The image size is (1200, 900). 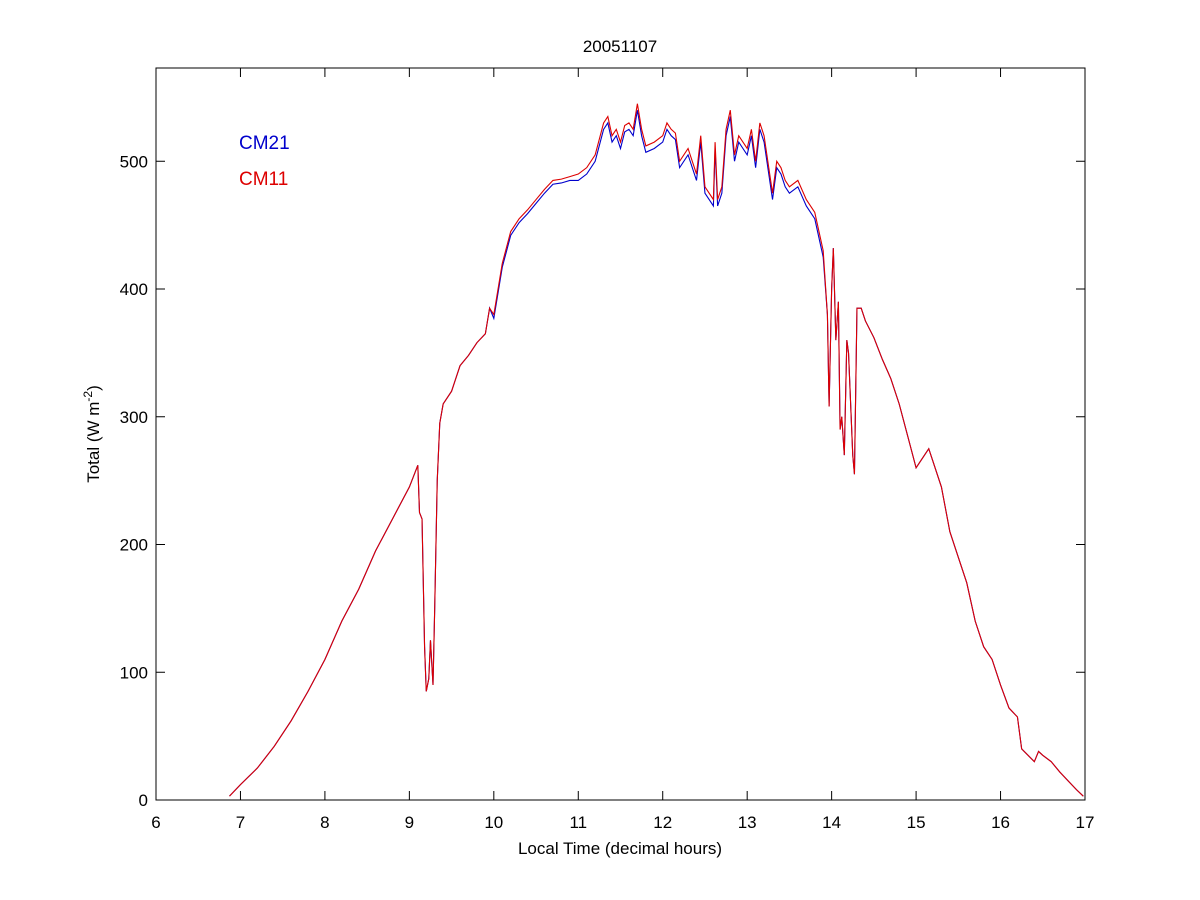 What do you see at coordinates (747, 822) in the screenshot?
I see `x-tick-label: 13` at bounding box center [747, 822].